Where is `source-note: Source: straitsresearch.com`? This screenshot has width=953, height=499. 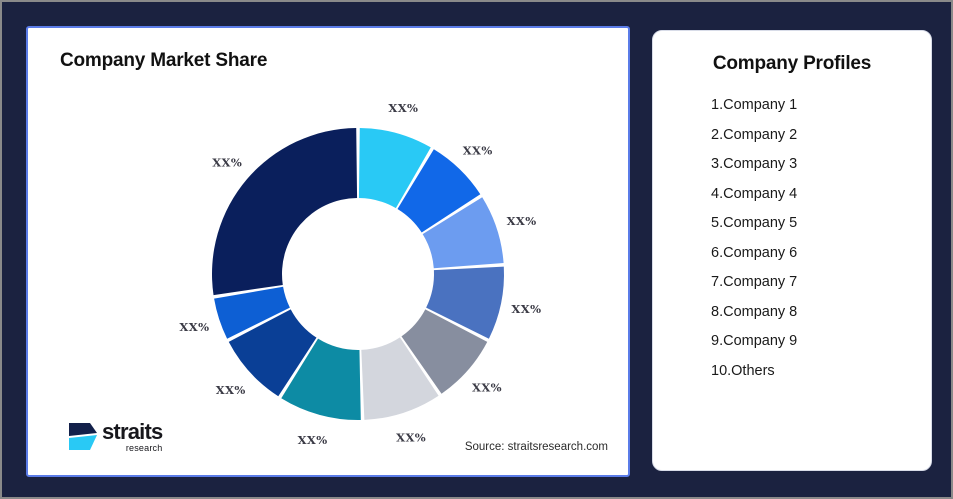
source-note: Source: straitsresearch.com is located at coordinates (536, 447).